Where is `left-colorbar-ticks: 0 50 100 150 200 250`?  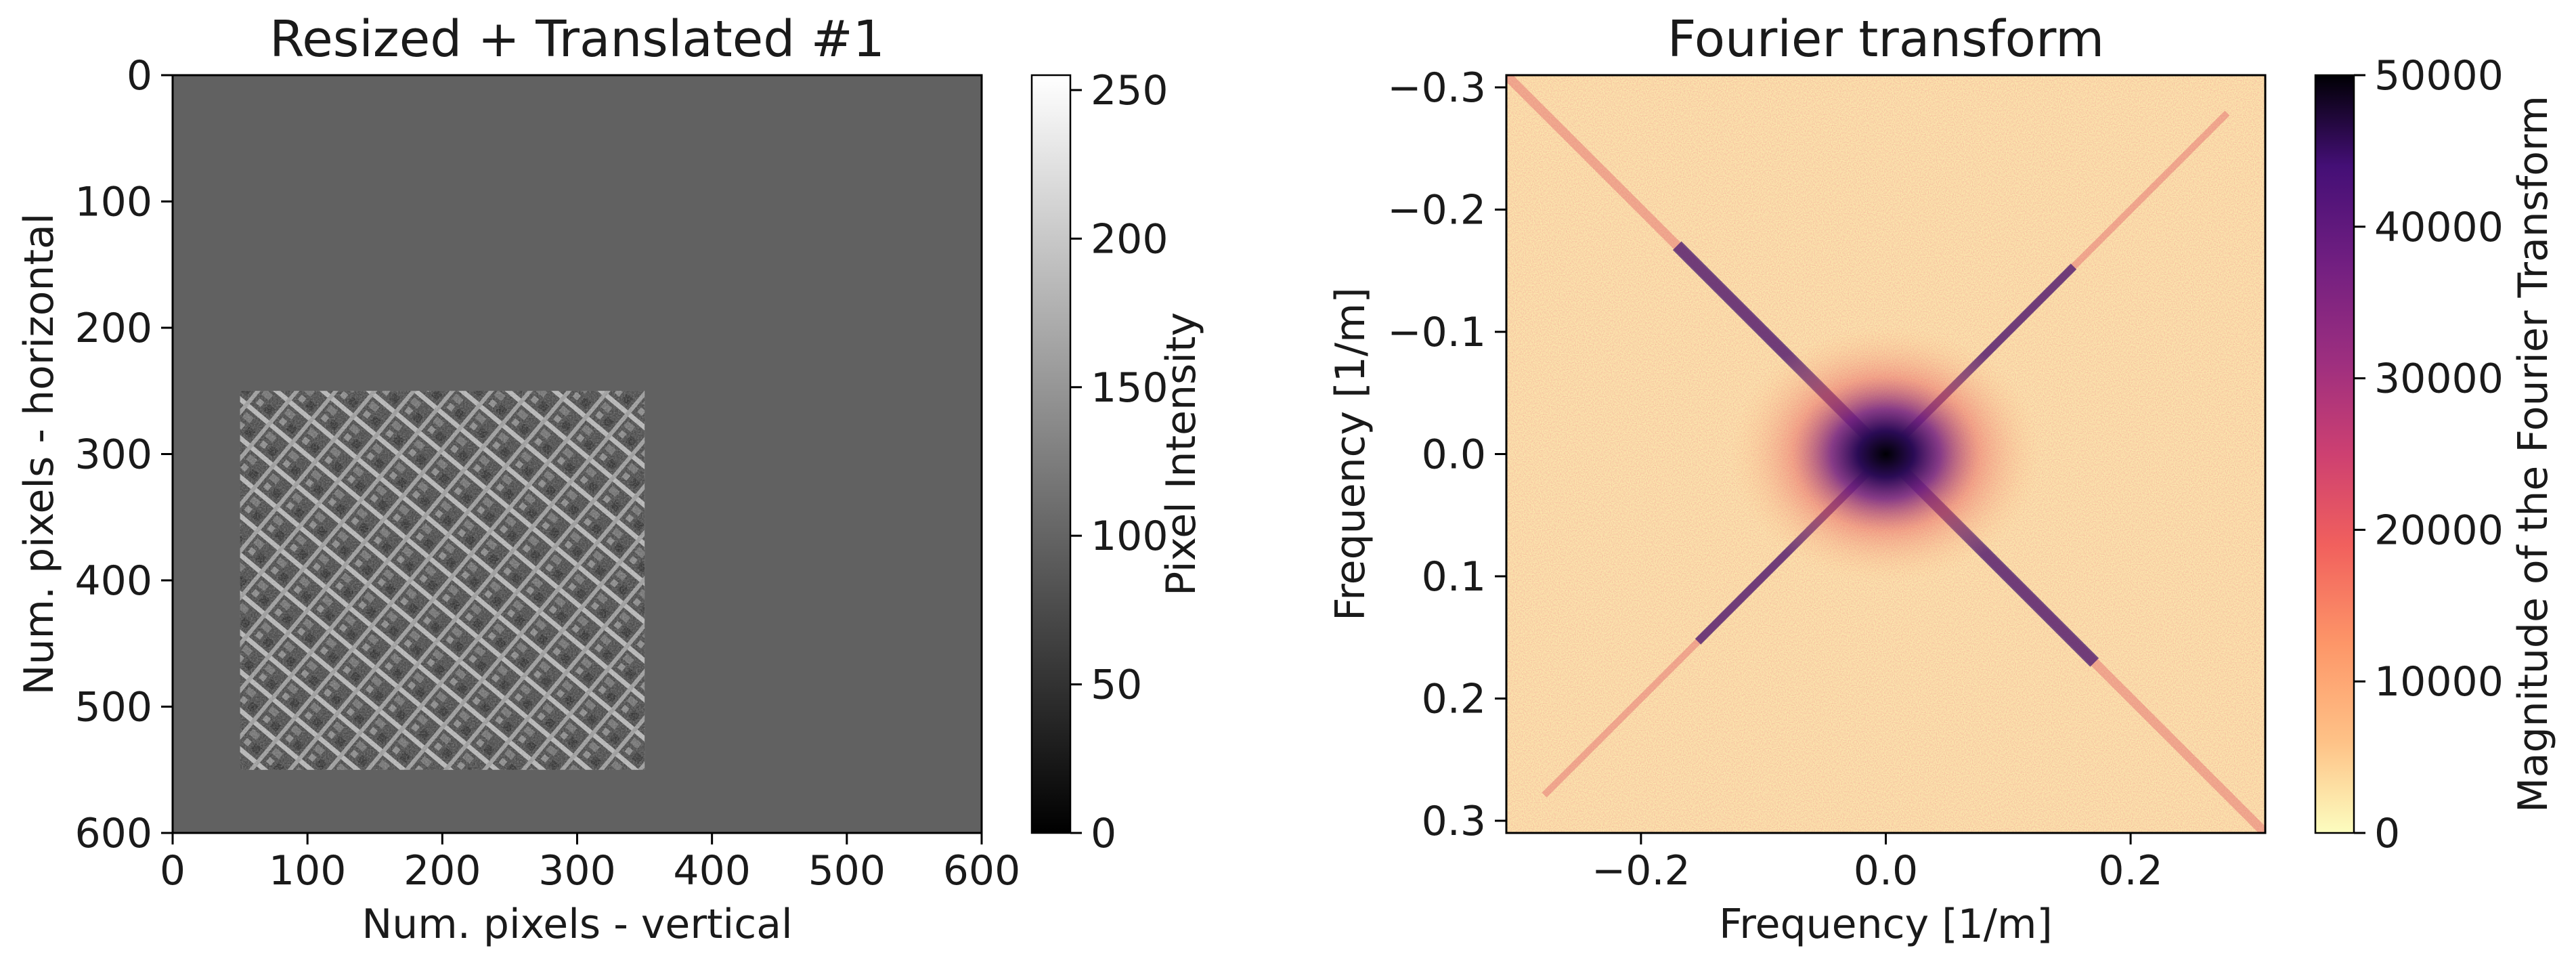 left-colorbar-ticks: 0 50 100 150 200 250 is located at coordinates (1119, 462).